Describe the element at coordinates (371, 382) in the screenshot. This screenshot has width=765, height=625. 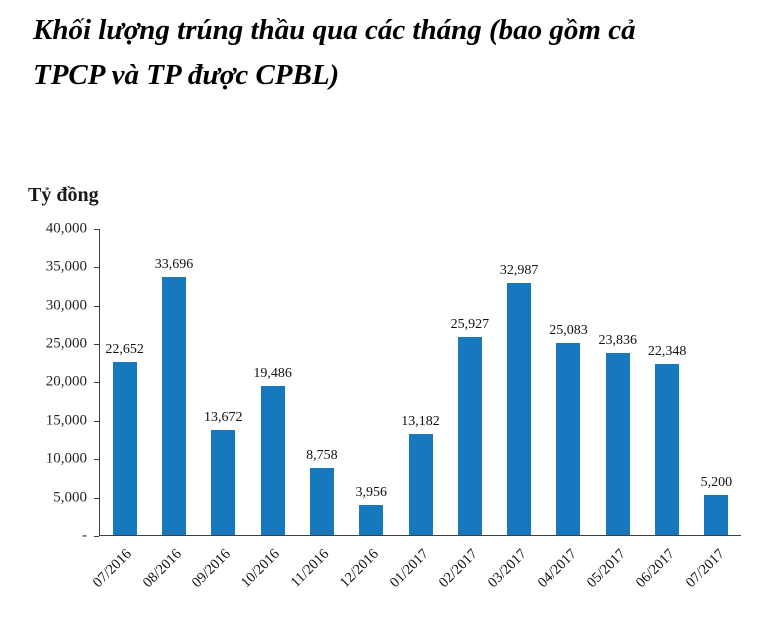
I see `bar-group: 3,956` at that location.